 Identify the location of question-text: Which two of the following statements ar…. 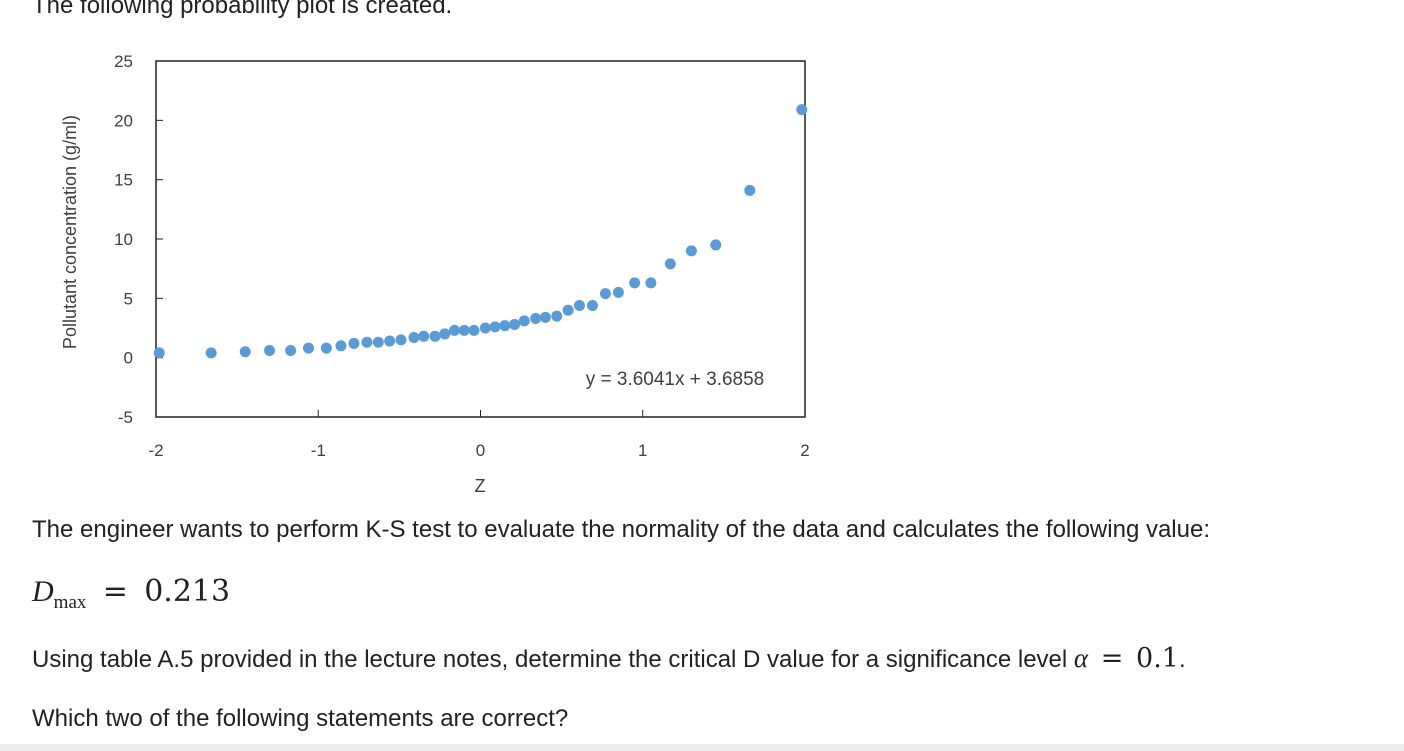
(300, 718).